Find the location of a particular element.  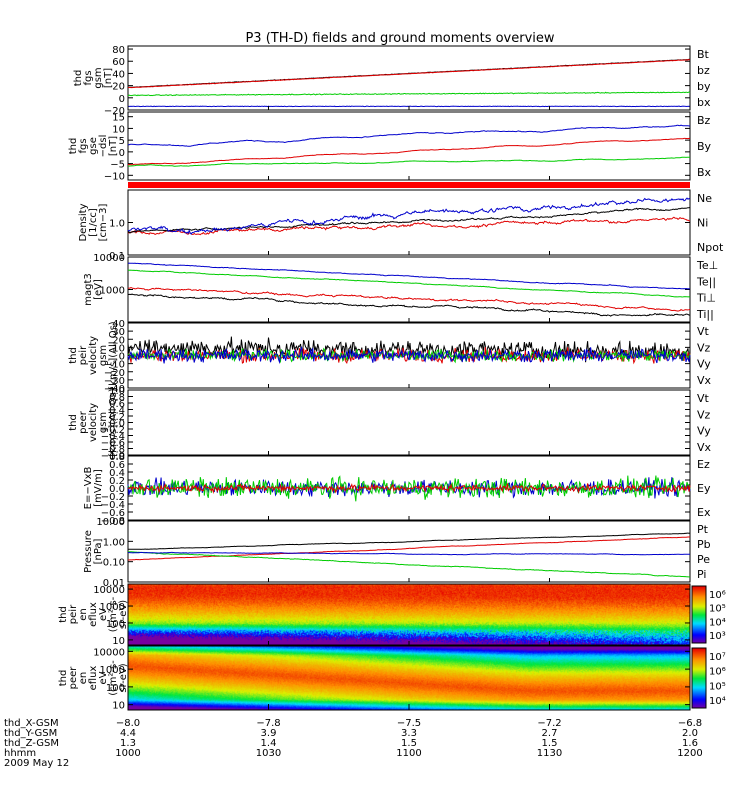

legend-entry: By is located at coordinates (704, 146).